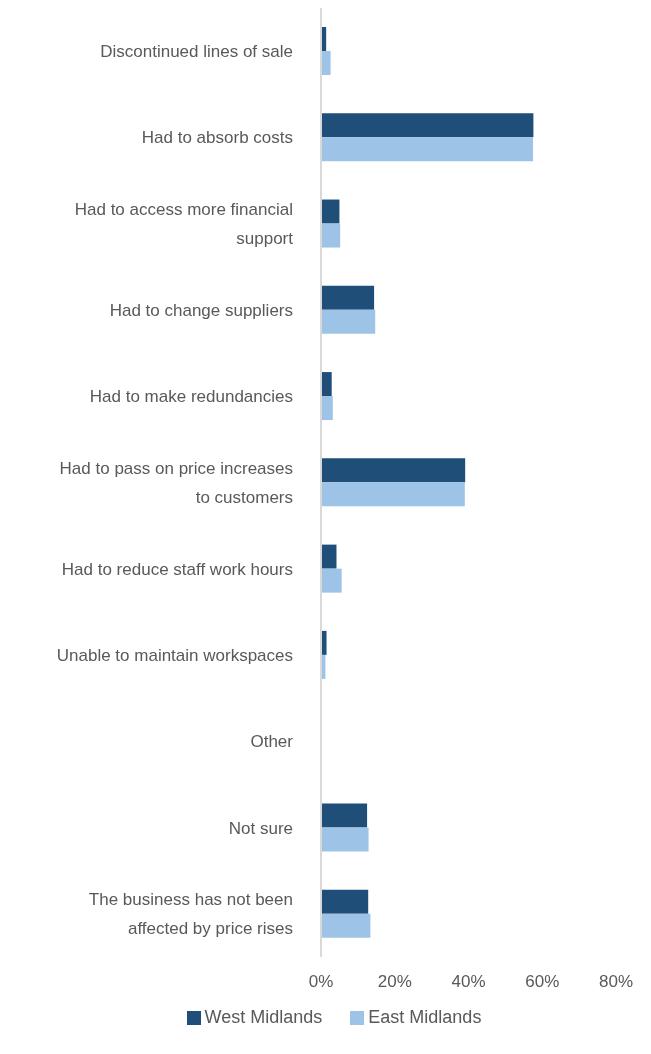  I want to click on x-tick-label: 20%, so click(394, 982).